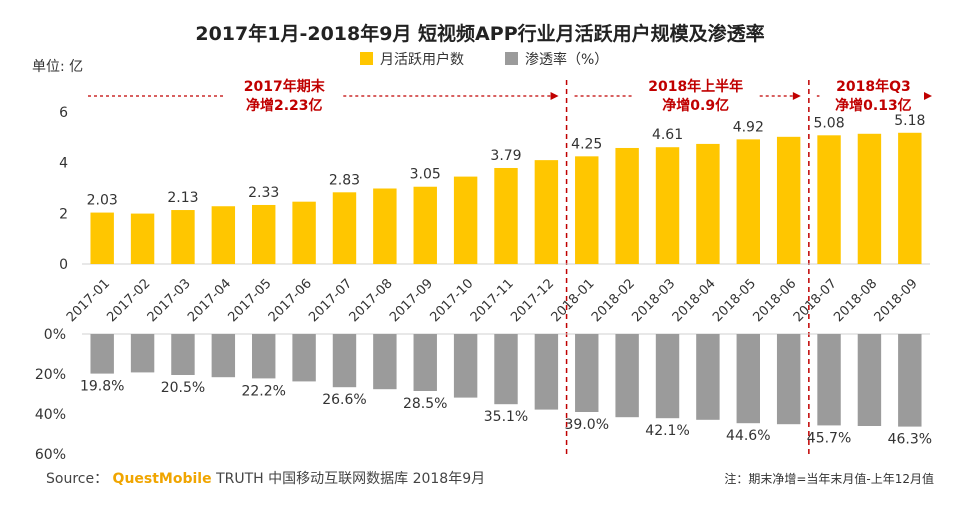 The height and width of the screenshot is (506, 960). Describe the element at coordinates (909, 121) in the screenshot. I see `mau-data-label: 5.18` at that location.